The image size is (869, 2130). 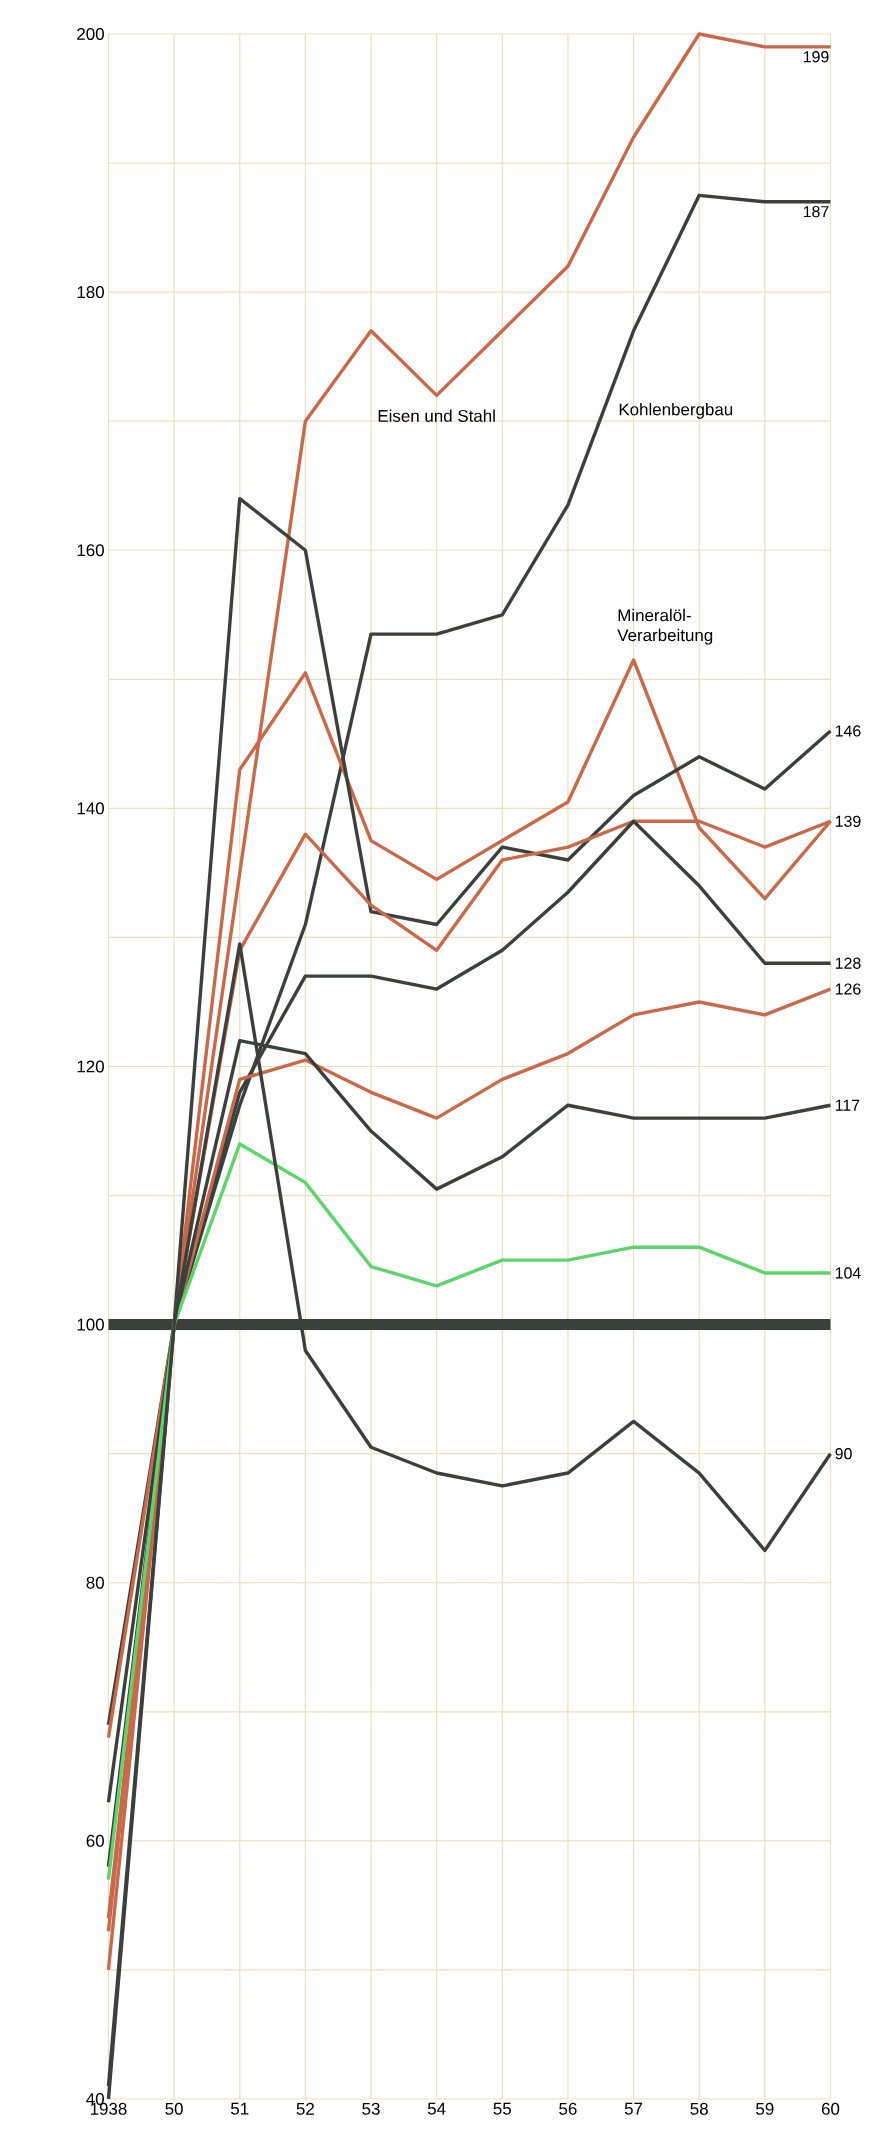 I want to click on y-tick-label: 140, so click(x=90, y=808).